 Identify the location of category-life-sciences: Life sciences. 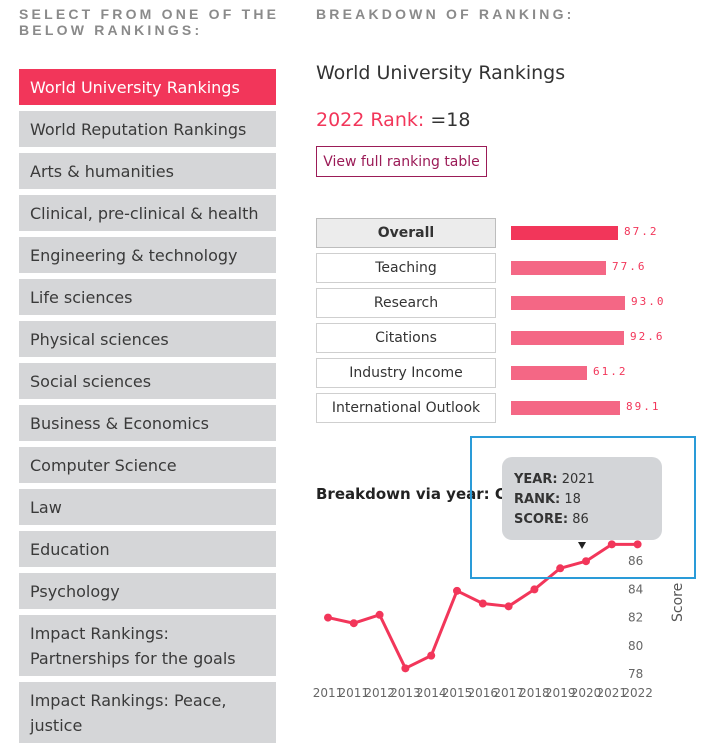
(147, 297).